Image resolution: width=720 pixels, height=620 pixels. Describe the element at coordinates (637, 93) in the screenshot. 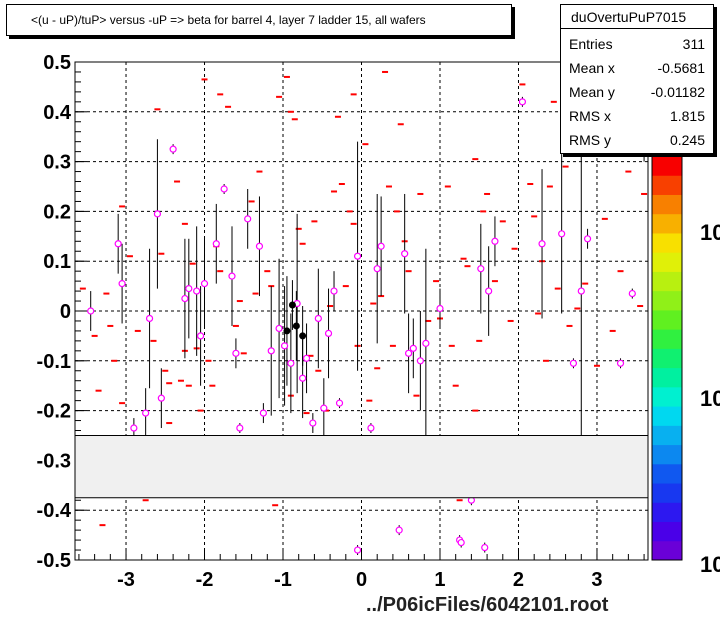

I see `stats-row-mean-y: Mean y -0.01182` at that location.